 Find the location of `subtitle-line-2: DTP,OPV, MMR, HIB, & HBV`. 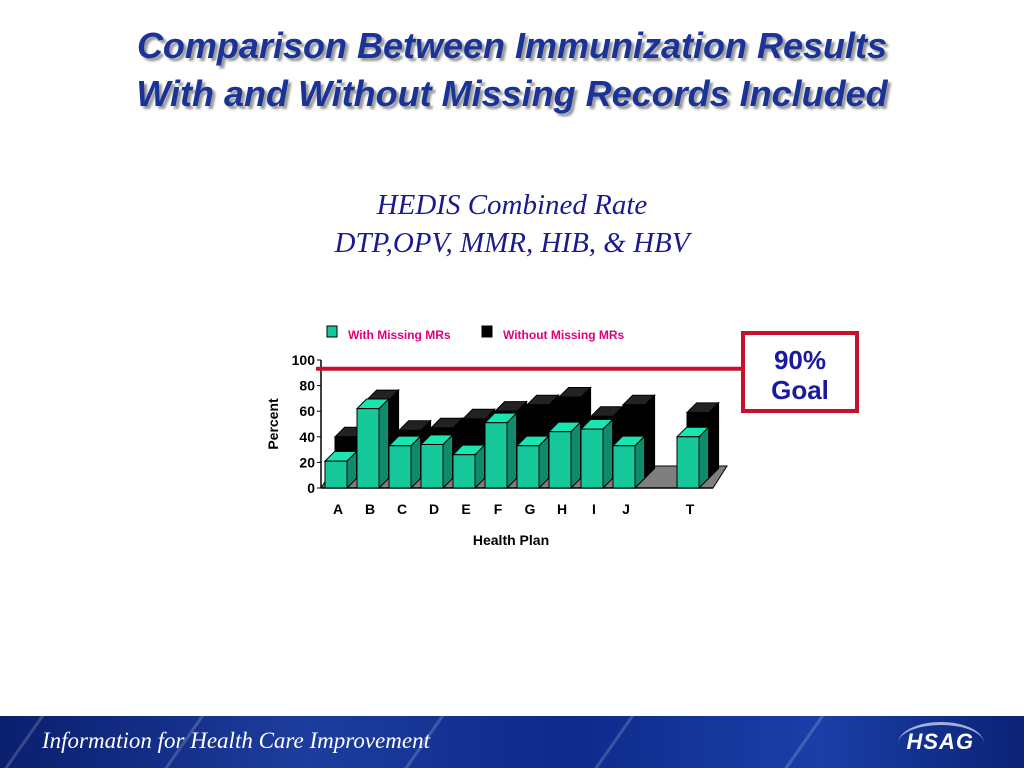

subtitle-line-2: DTP,OPV, MMR, HIB, & HBV is located at coordinates (512, 243).